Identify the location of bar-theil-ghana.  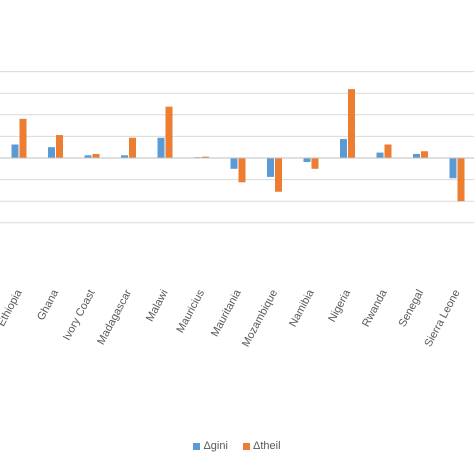
(59, 146).